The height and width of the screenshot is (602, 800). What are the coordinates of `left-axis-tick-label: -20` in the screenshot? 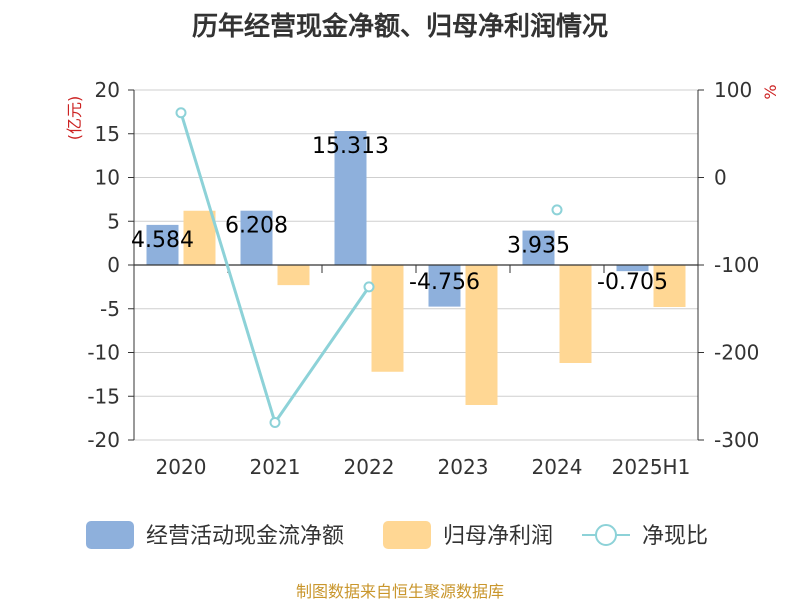 It's located at (103, 440).